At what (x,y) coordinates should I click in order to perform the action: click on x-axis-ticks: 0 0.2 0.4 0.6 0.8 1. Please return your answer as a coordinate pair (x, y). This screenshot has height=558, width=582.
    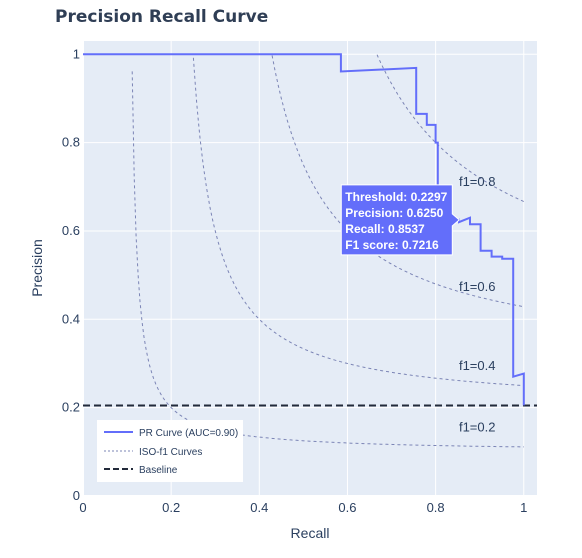
    Looking at the image, I should click on (303, 507).